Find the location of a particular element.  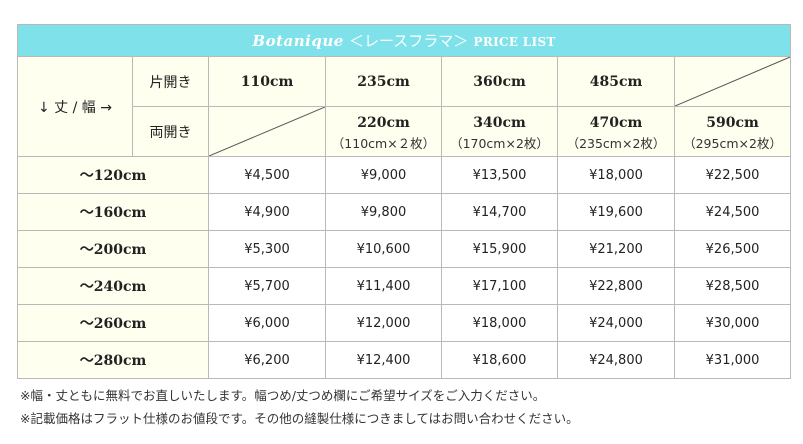

price-cell: ¥31,000 is located at coordinates (732, 360).